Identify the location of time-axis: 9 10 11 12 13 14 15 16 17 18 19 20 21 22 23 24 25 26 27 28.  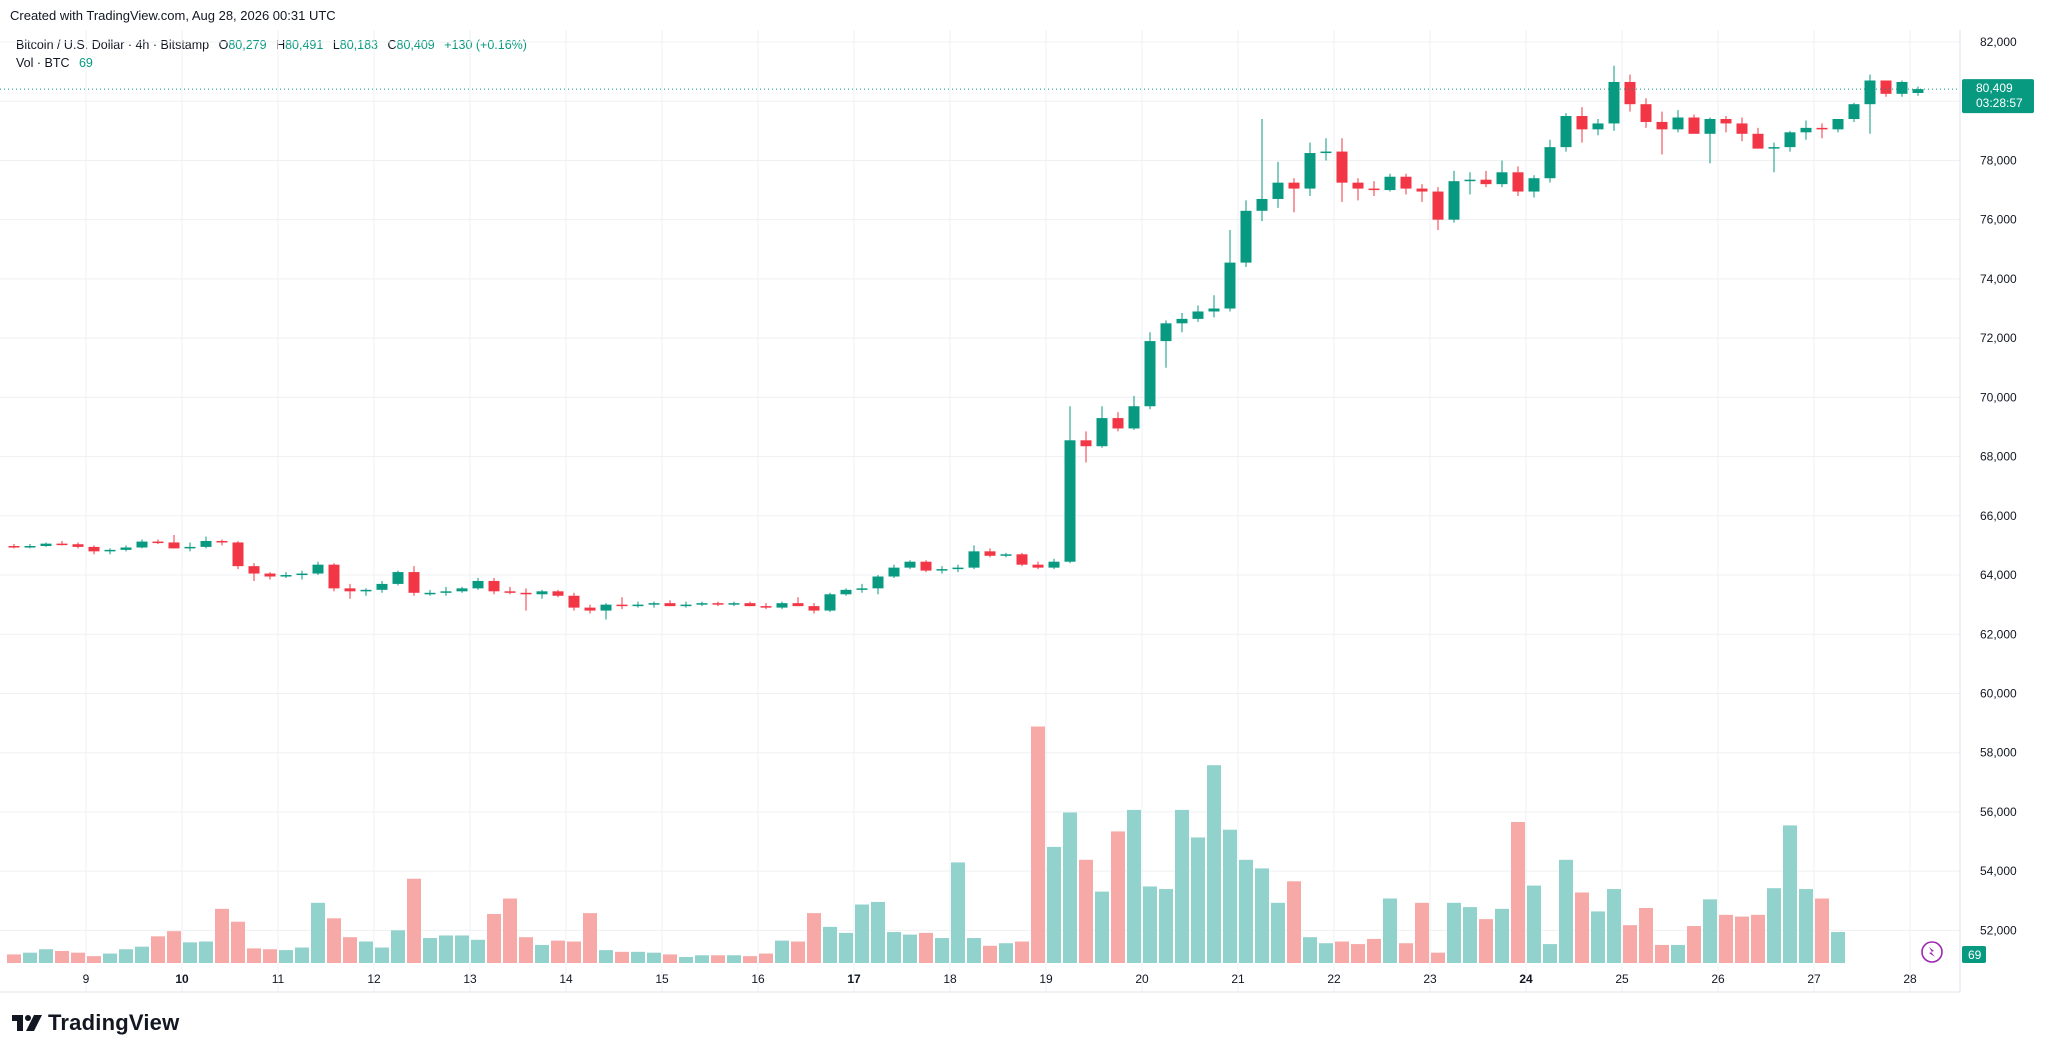
(1000, 979).